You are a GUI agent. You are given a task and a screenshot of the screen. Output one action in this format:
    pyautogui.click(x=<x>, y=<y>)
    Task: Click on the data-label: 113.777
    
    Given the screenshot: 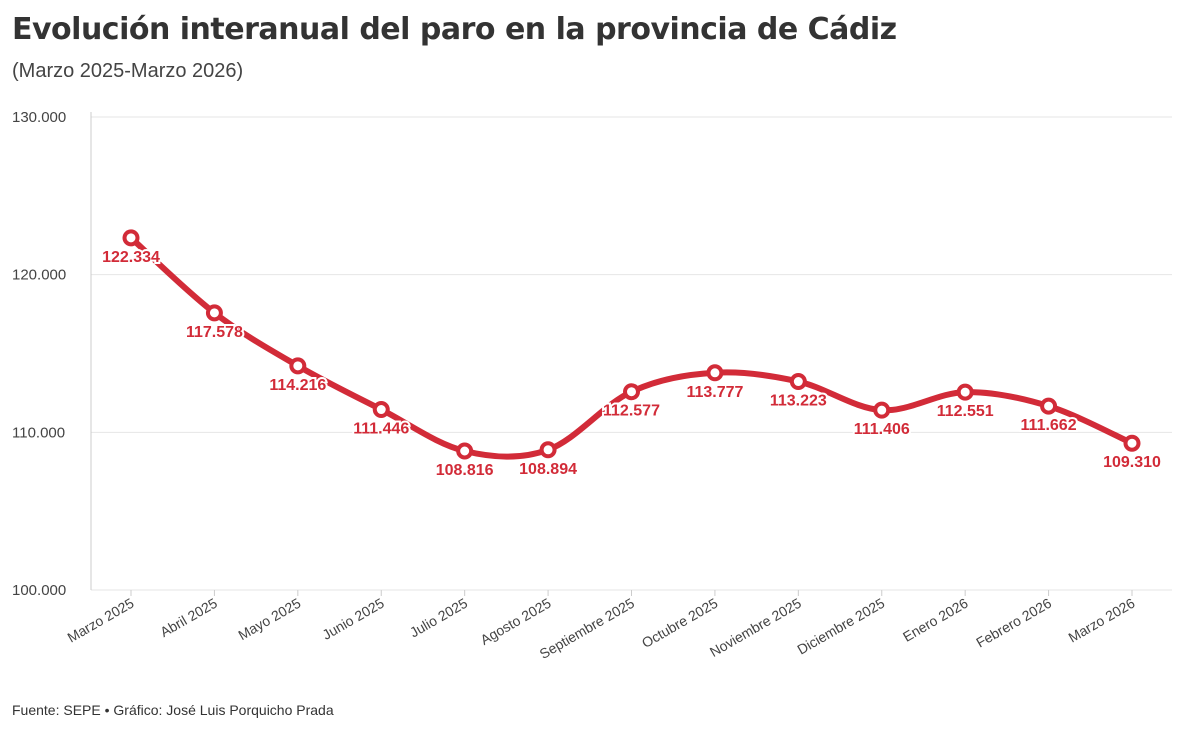 What is the action you would take?
    pyautogui.click(x=714, y=392)
    